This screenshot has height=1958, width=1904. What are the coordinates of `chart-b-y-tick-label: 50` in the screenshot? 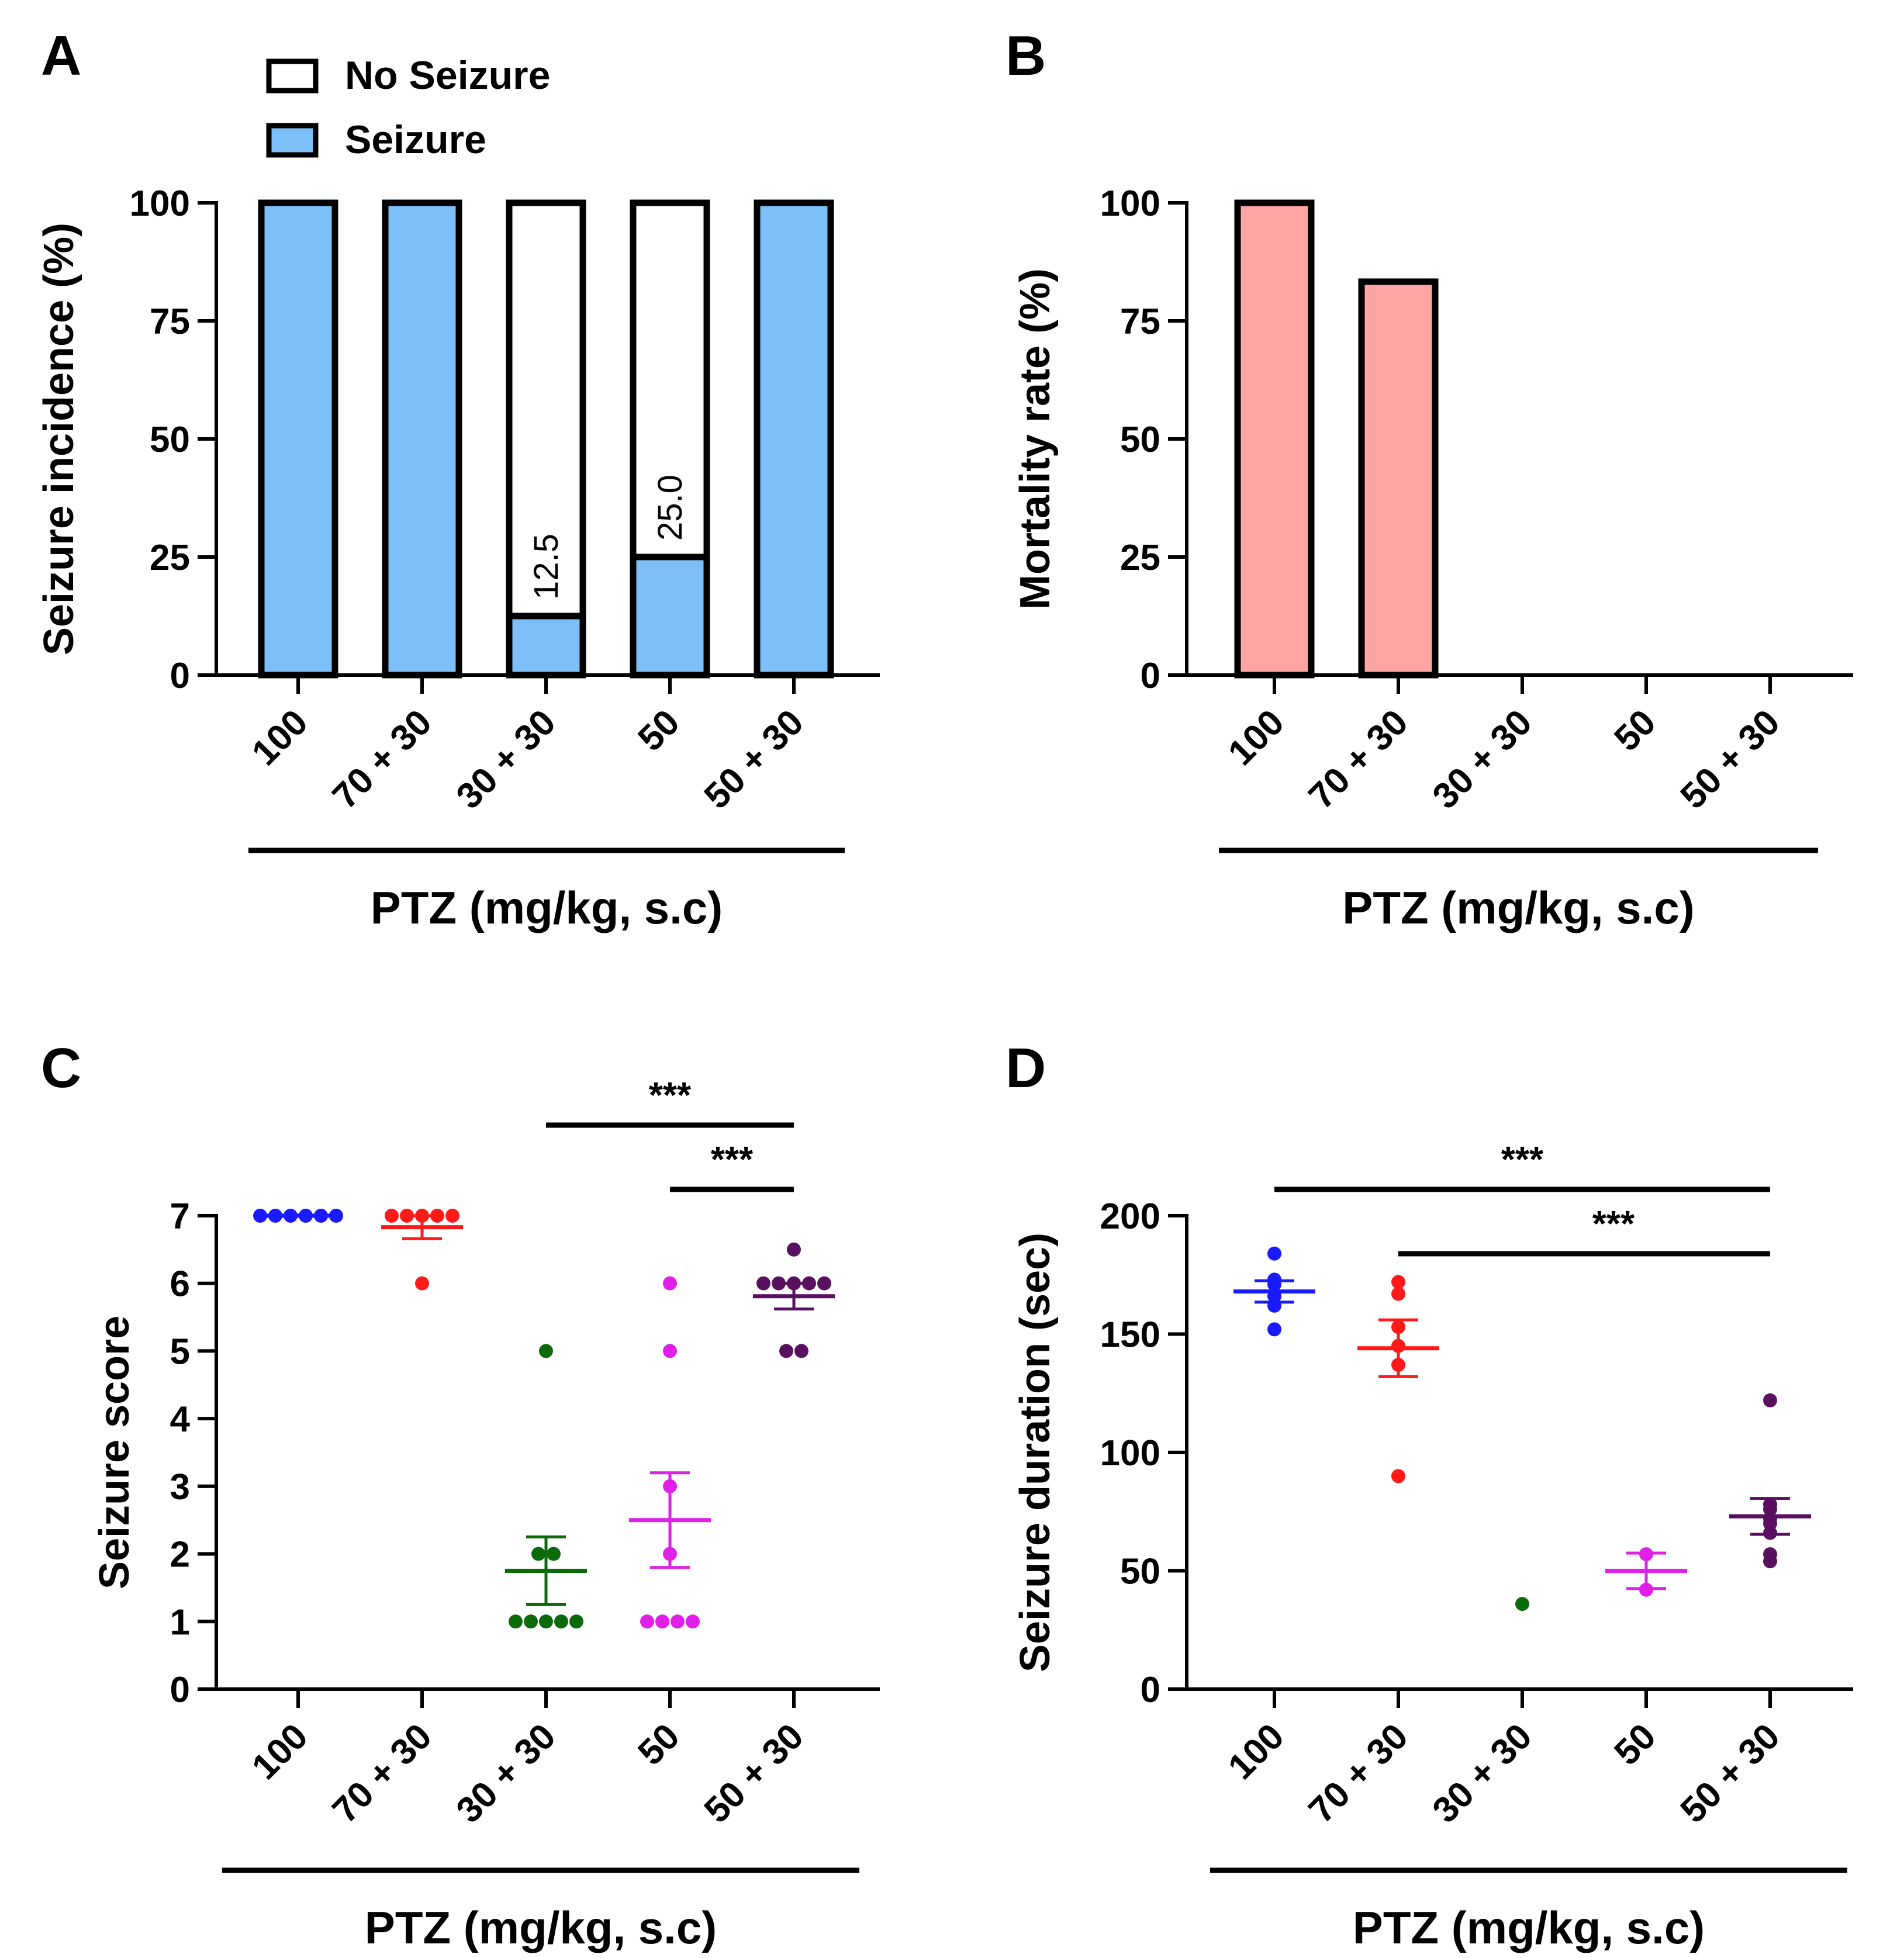 It's located at (1140, 440).